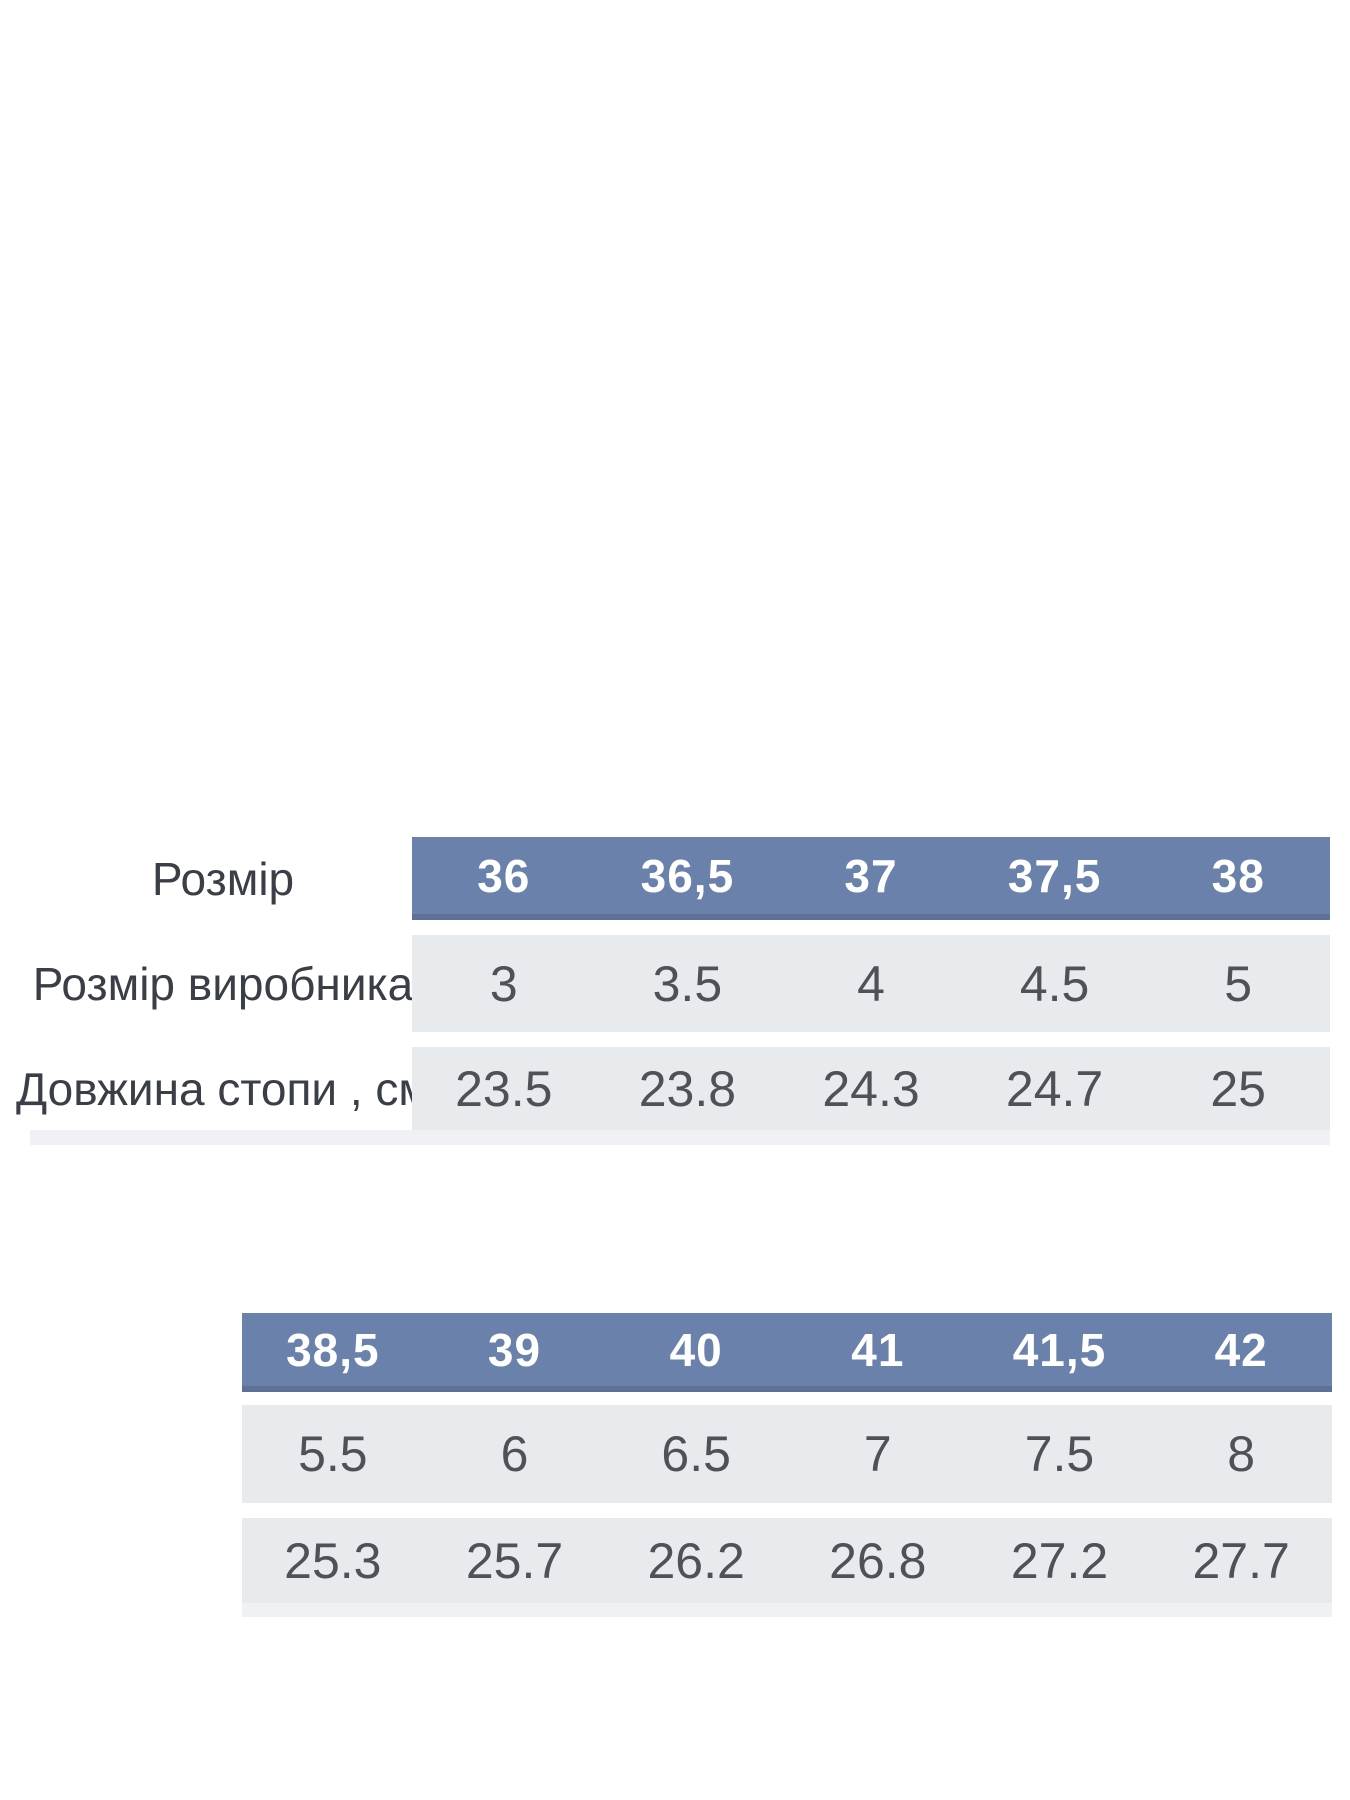 The width and height of the screenshot is (1350, 1800). Describe the element at coordinates (1054, 875) in the screenshot. I see `table1-header-cell: 37,5` at that location.